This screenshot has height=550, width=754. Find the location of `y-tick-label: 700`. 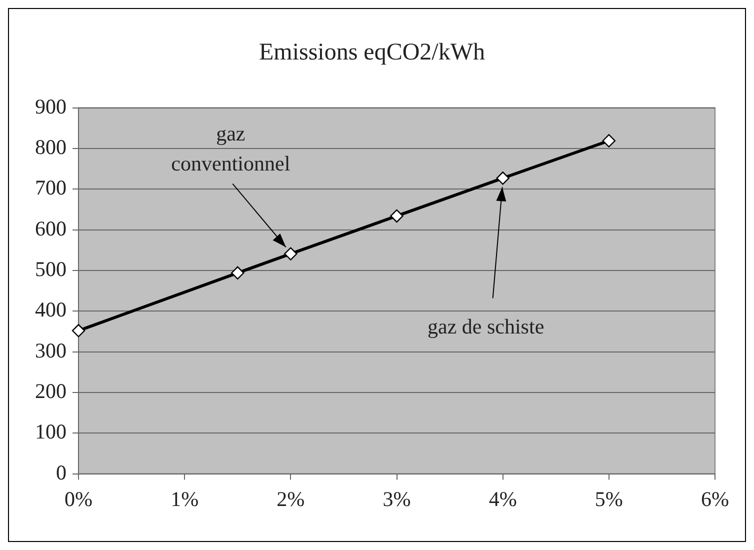

y-tick-label: 700 is located at coordinates (50, 188).